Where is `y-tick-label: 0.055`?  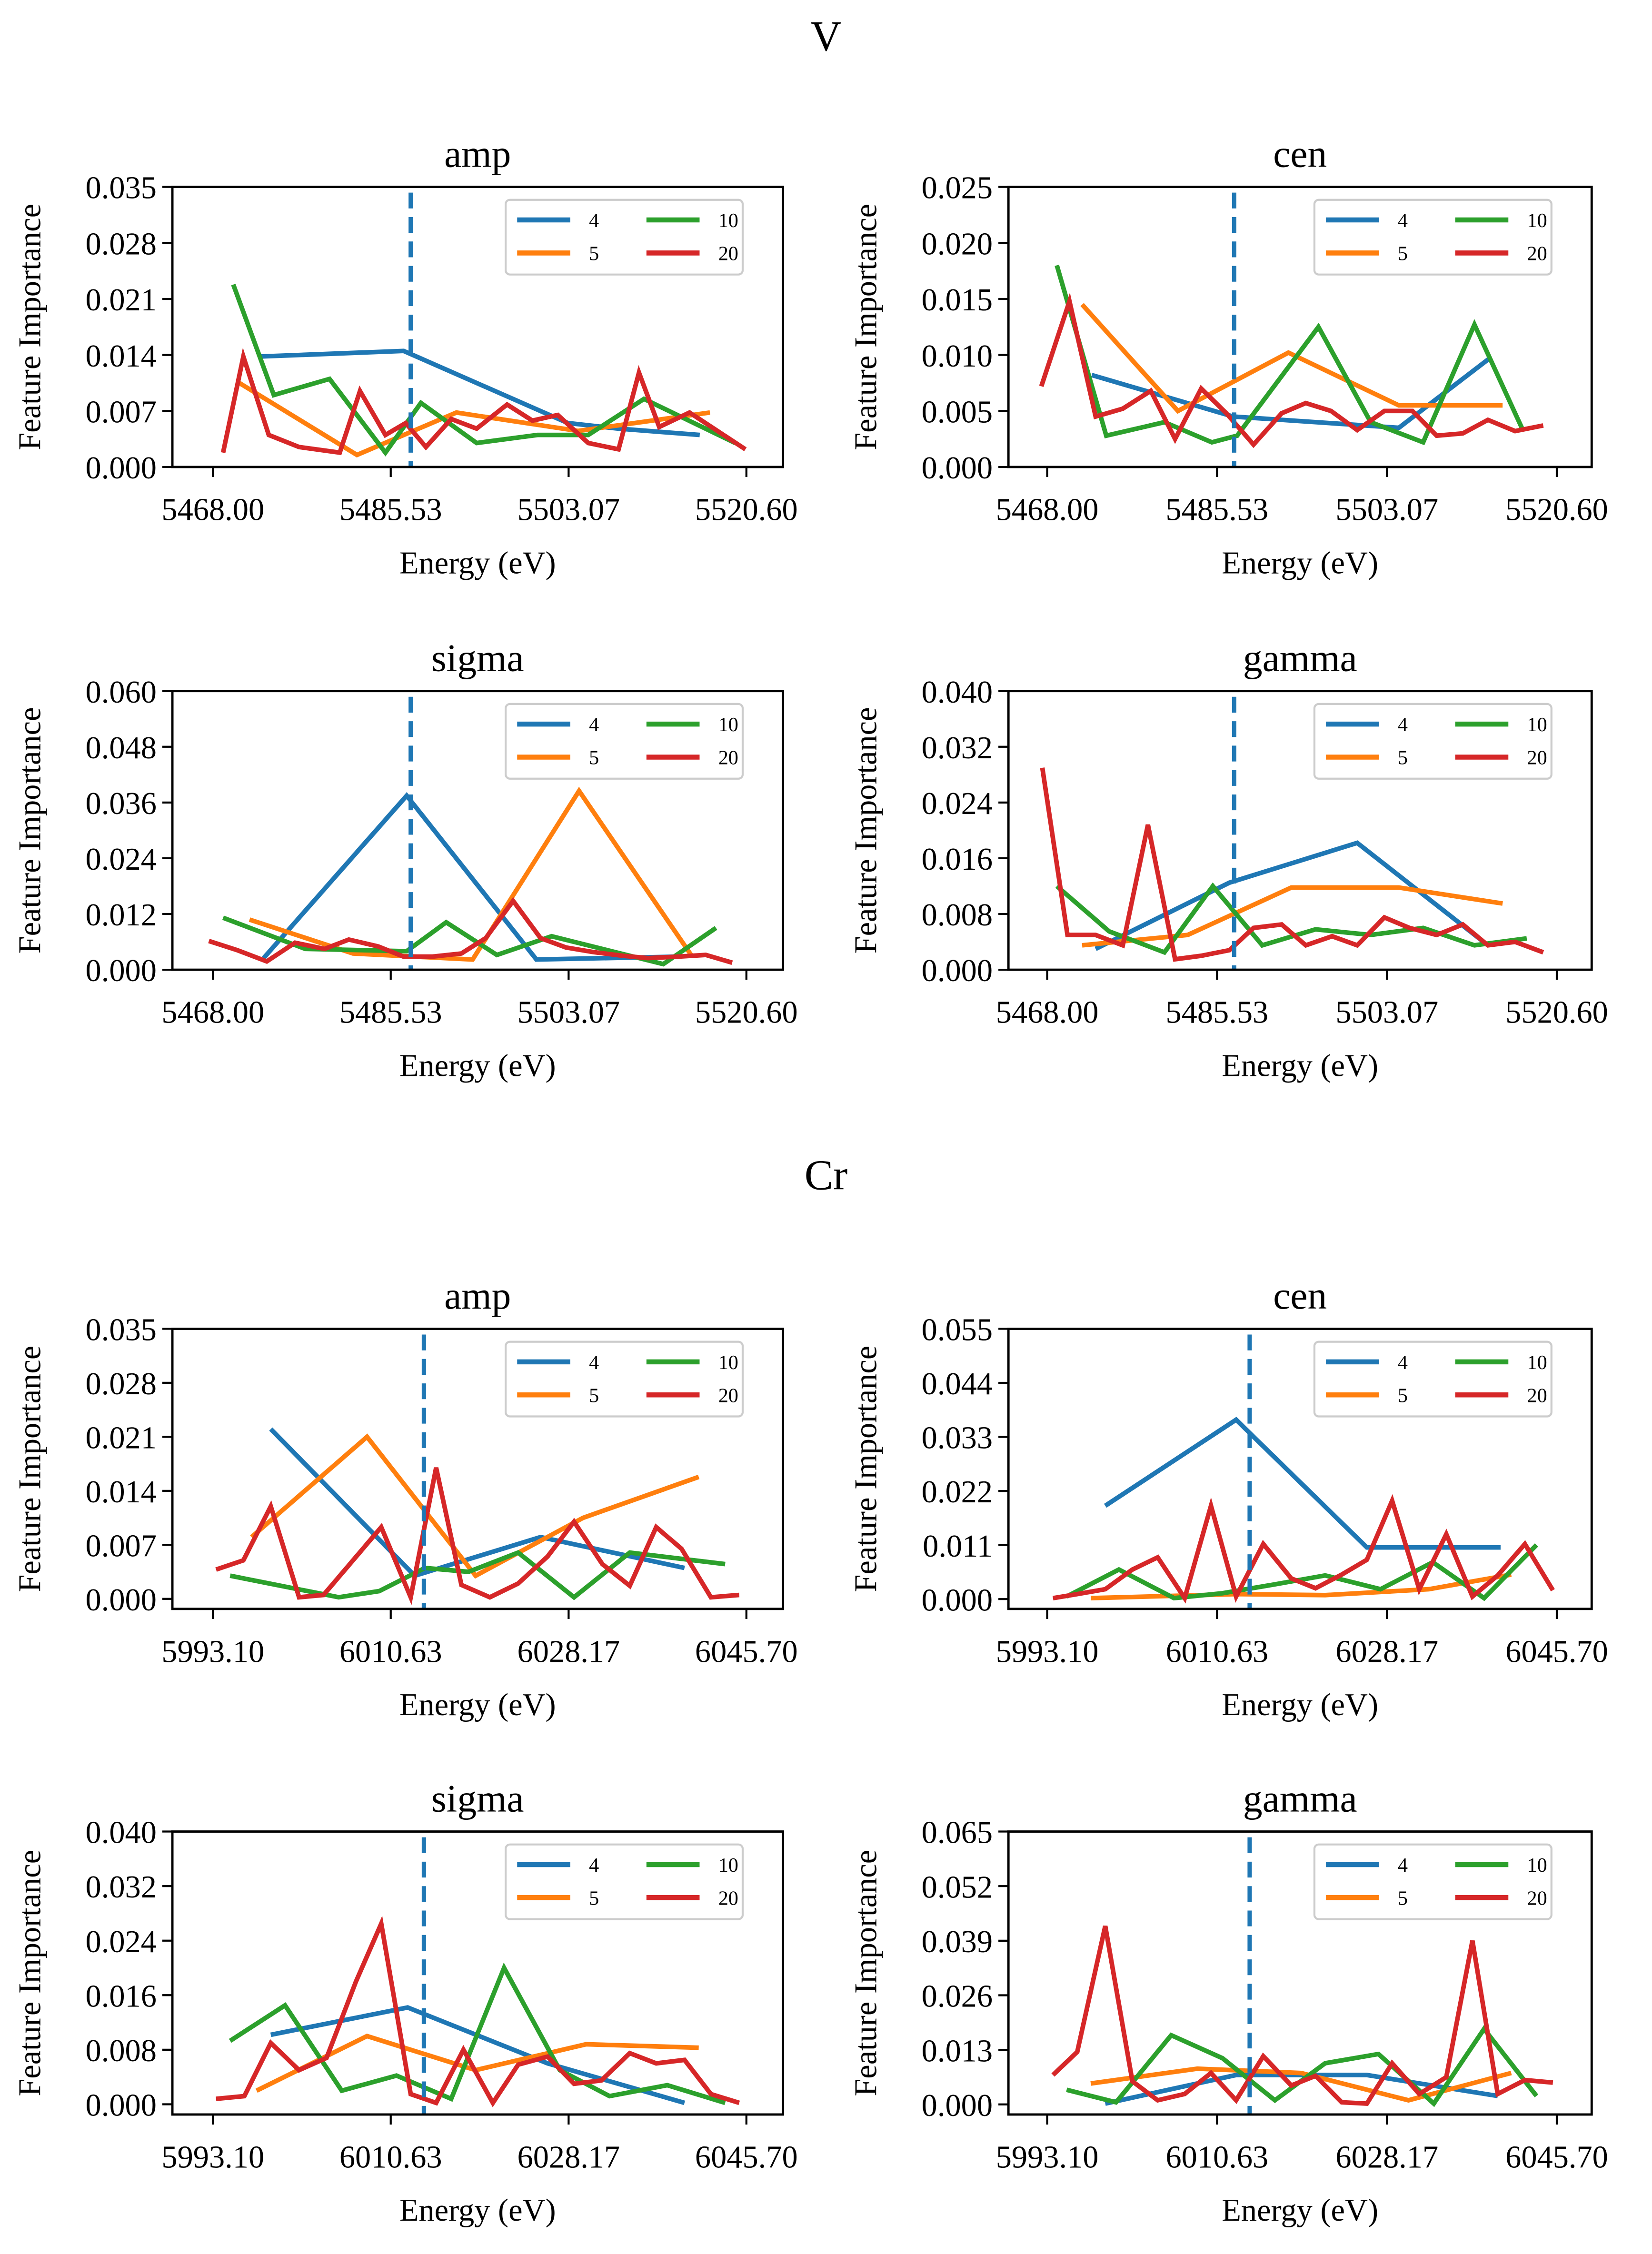
y-tick-label: 0.055 is located at coordinates (958, 1331).